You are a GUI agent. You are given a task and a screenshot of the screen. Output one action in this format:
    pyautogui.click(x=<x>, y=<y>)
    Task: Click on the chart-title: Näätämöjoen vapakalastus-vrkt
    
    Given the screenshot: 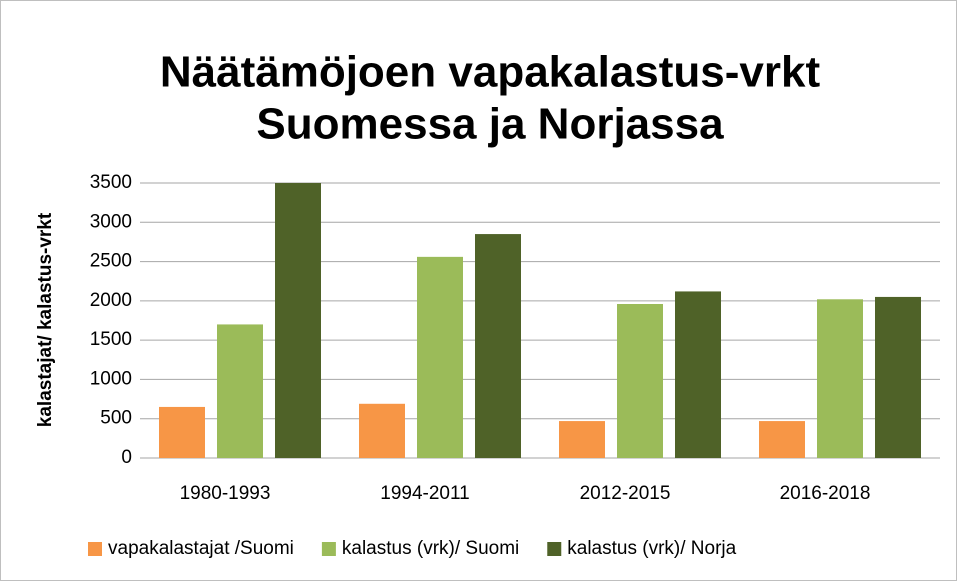 What is the action you would take?
    pyautogui.click(x=490, y=72)
    